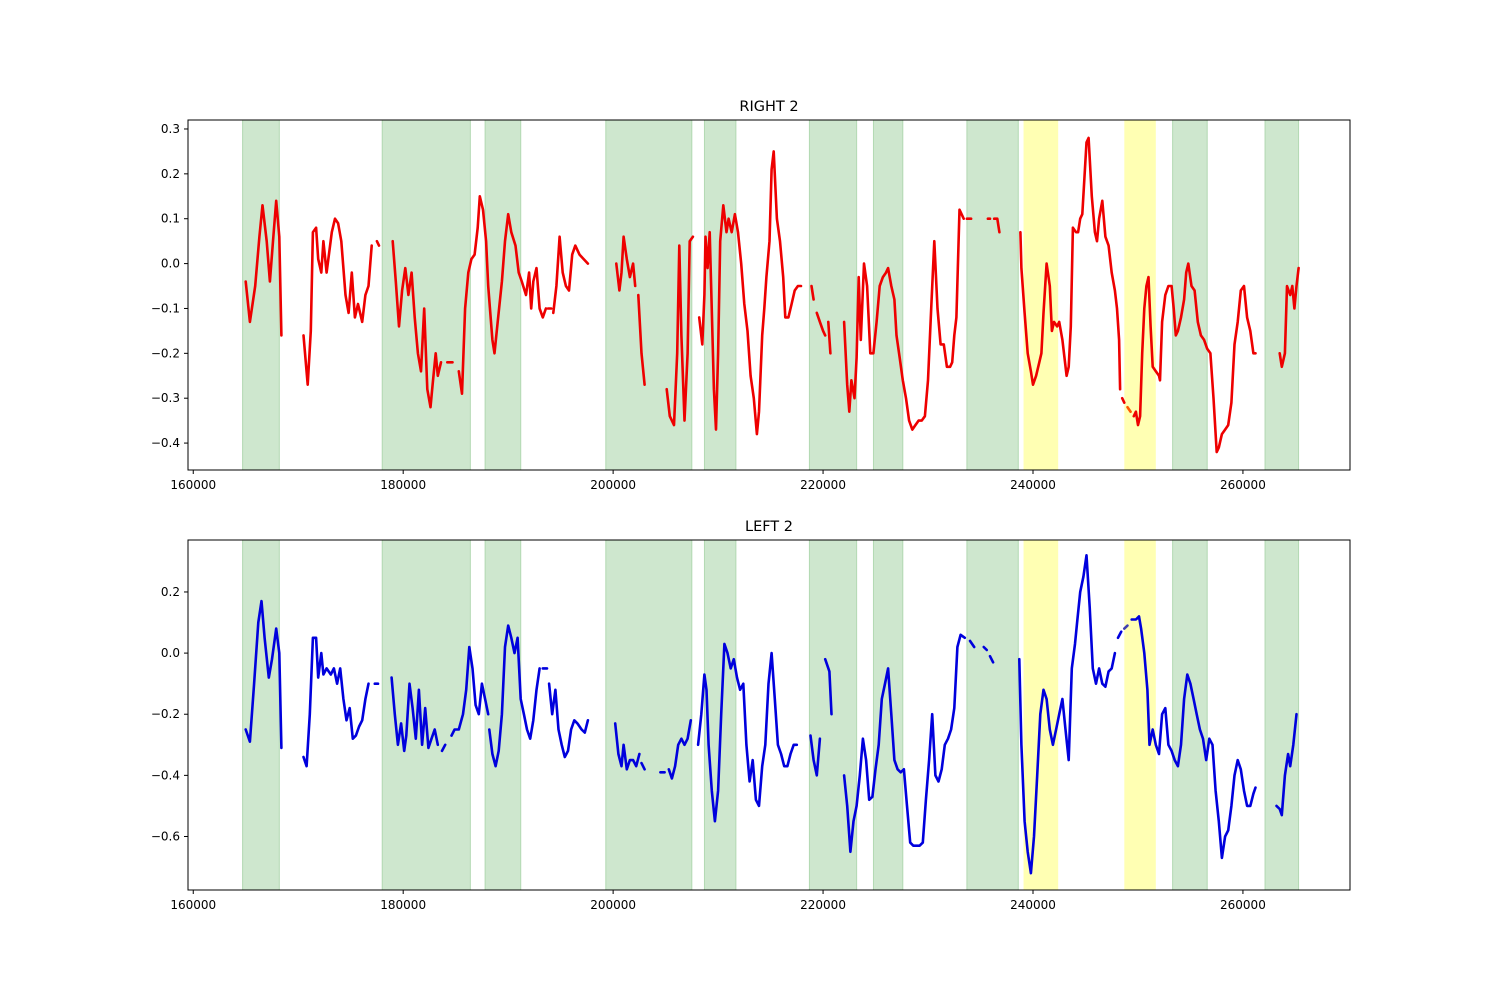 The width and height of the screenshot is (1500, 1000). Describe the element at coordinates (1243, 485) in the screenshot. I see `right-2-x-tick-label-5: 260000` at that location.